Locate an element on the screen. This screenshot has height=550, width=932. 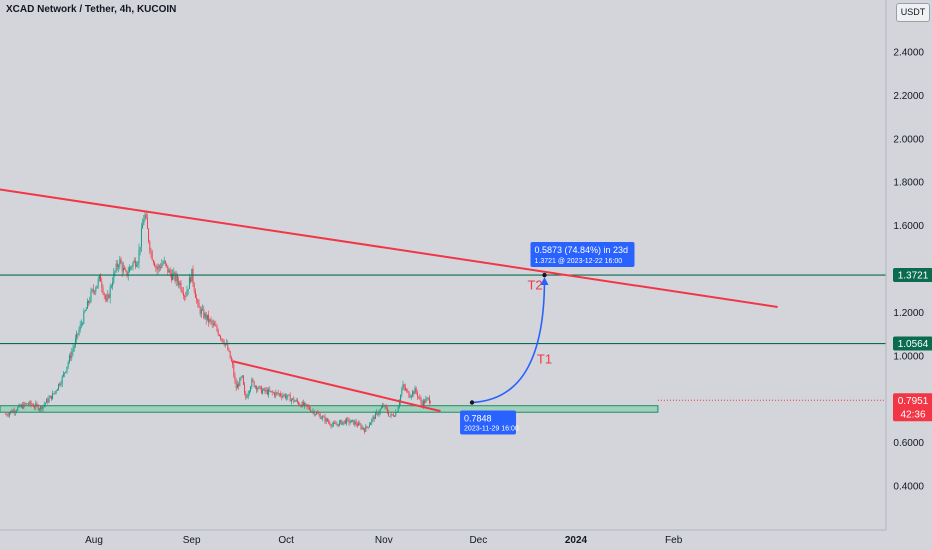
projection-start-dot is located at coordinates (472, 402).